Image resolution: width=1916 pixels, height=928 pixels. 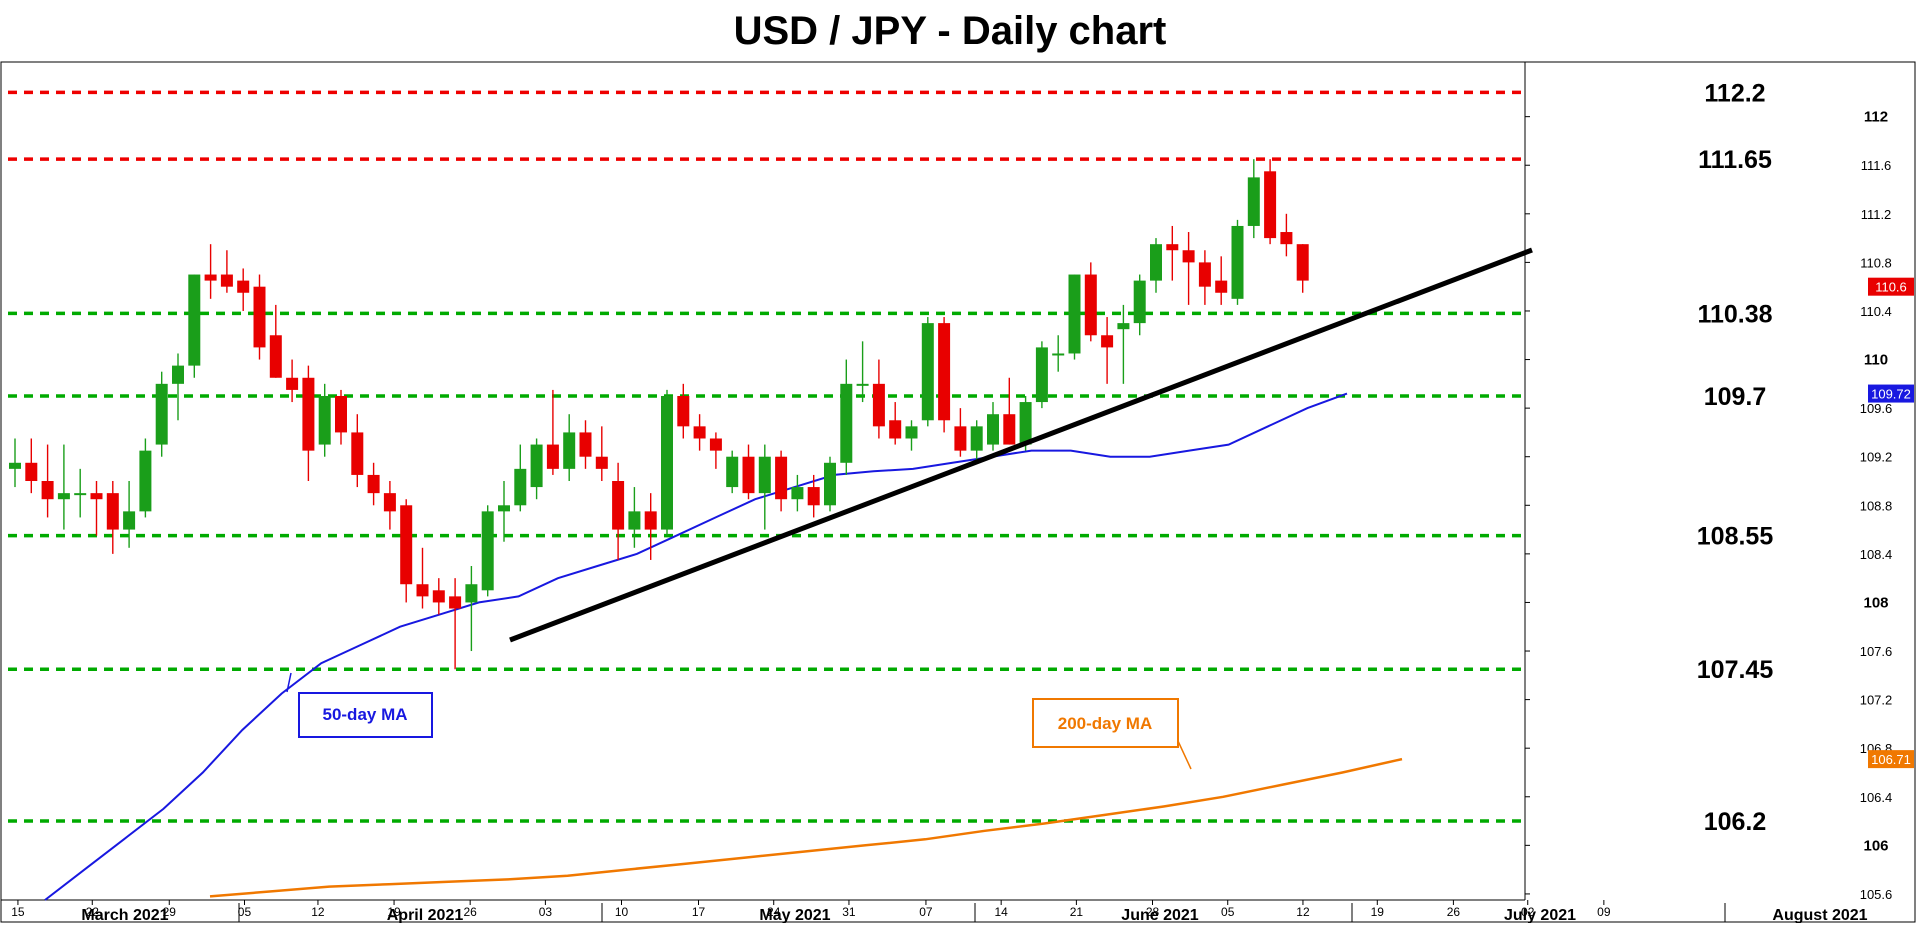 What do you see at coordinates (806, 827) in the screenshot?
I see `ma200-line` at bounding box center [806, 827].